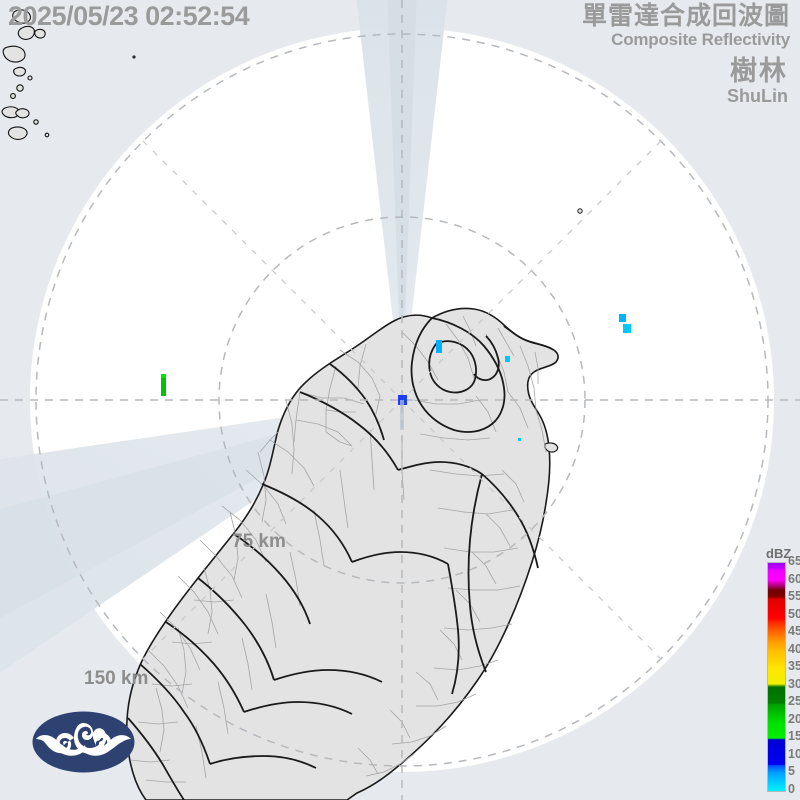  Describe the element at coordinates (794, 596) in the screenshot. I see `colorbar-tick-55: 55` at that location.